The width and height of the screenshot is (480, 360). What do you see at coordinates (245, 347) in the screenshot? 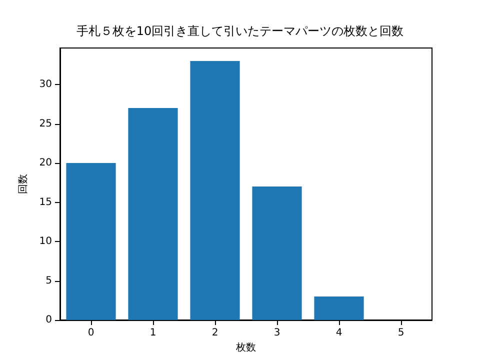
I see `x-axis-title: 枚数` at bounding box center [245, 347].